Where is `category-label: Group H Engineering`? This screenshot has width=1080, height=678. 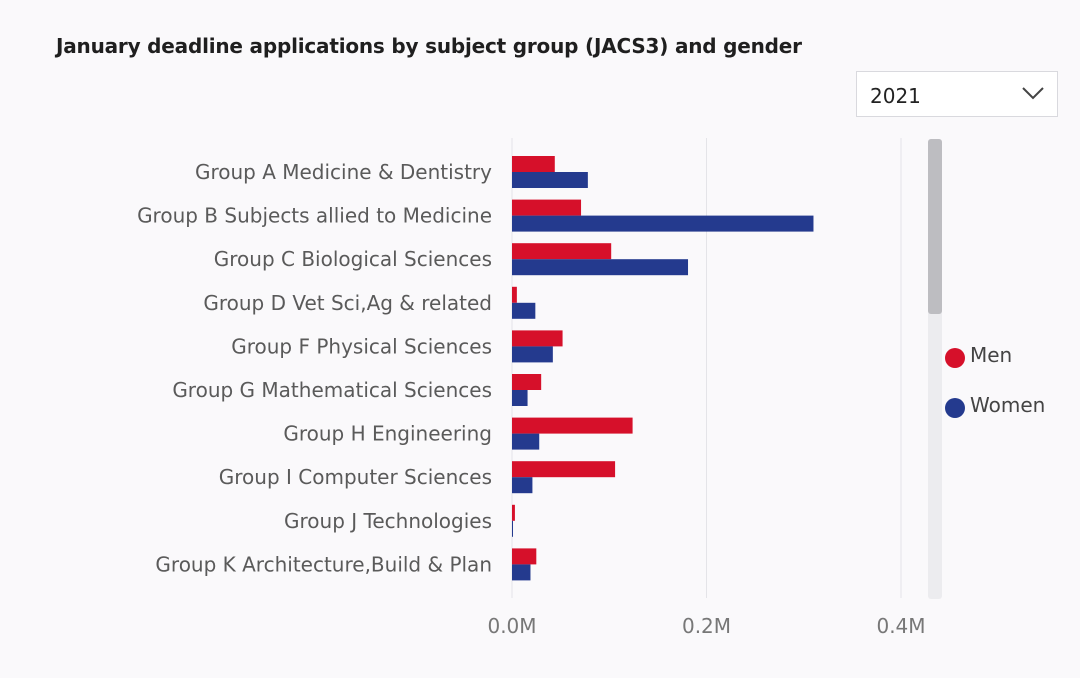 category-label: Group H Engineering is located at coordinates (387, 434).